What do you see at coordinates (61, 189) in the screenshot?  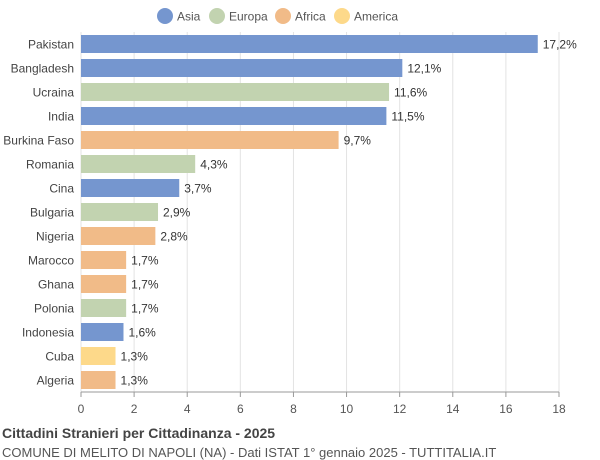 I see `category-label-cina: Cina` at bounding box center [61, 189].